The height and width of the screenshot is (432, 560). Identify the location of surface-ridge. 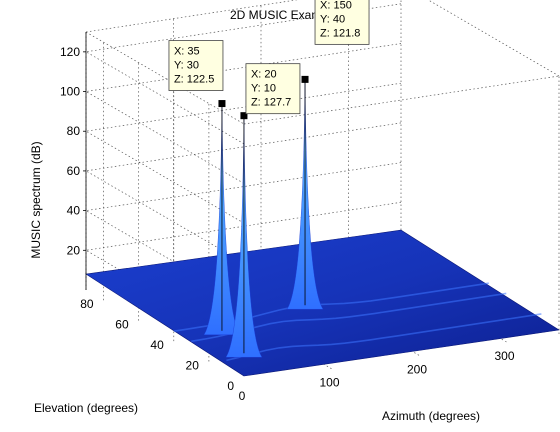
(384, 337).